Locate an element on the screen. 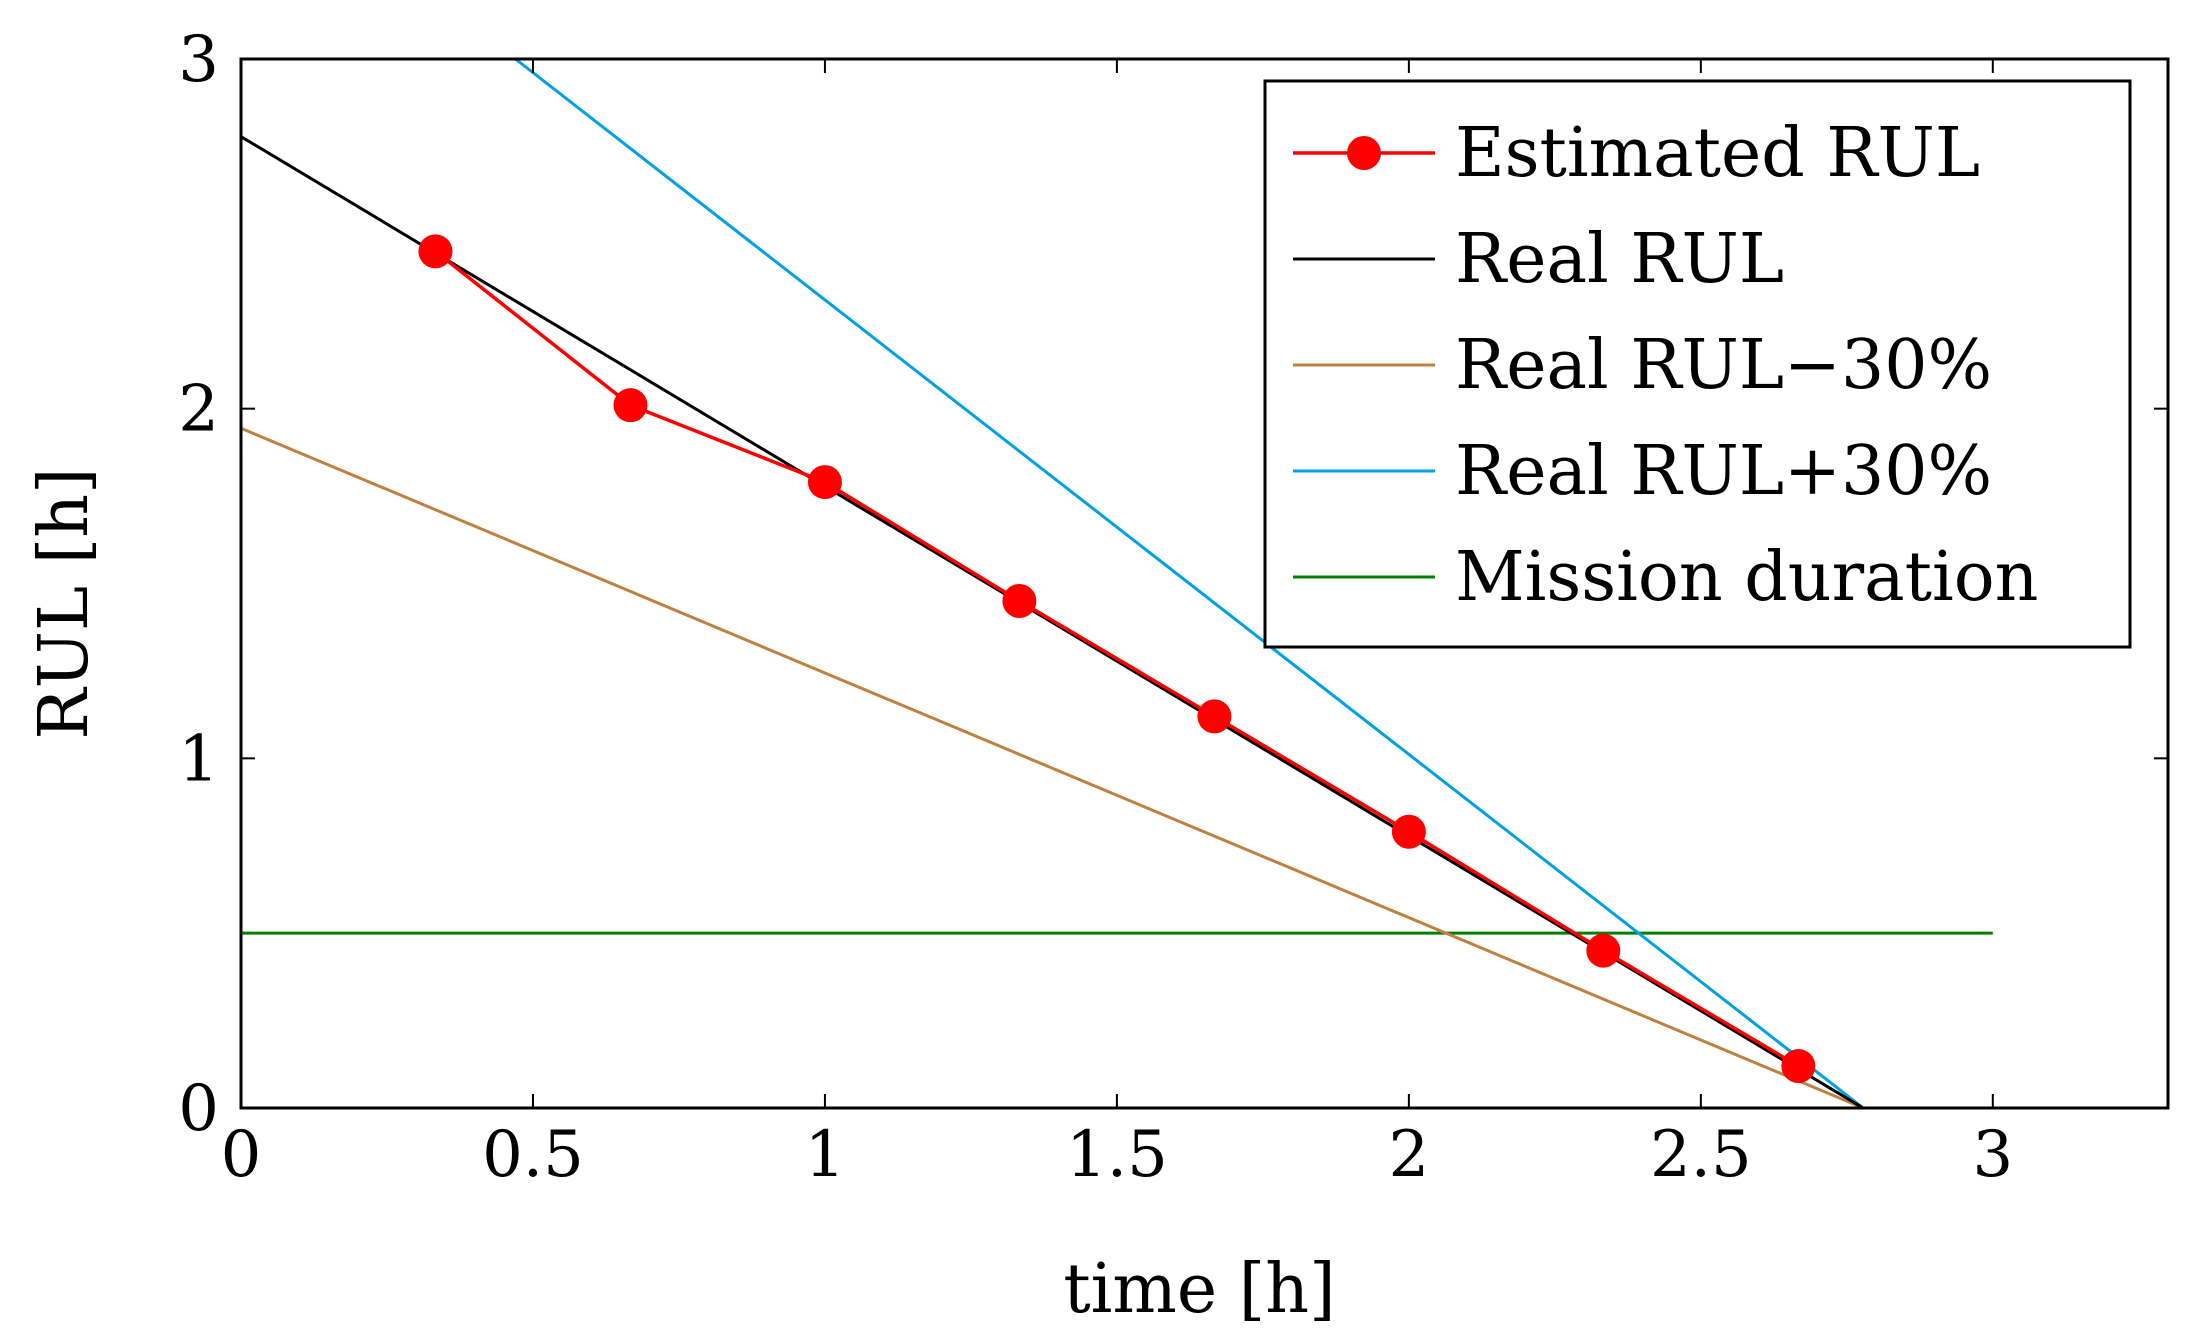 The height and width of the screenshot is (1344, 2193). x-tick-label: 0 is located at coordinates (241, 1155).